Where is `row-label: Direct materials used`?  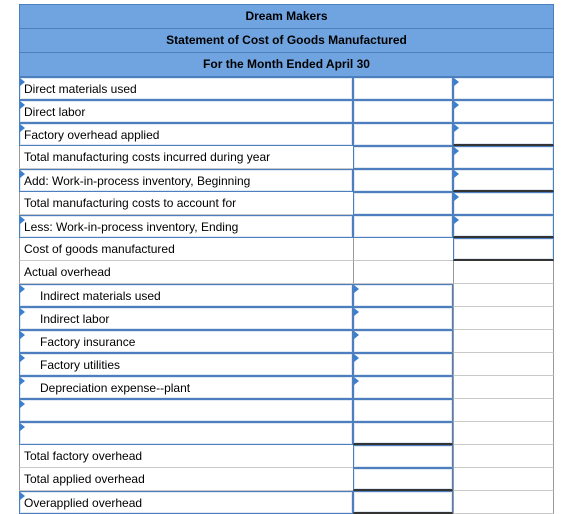
row-label: Direct materials used is located at coordinates (80, 89).